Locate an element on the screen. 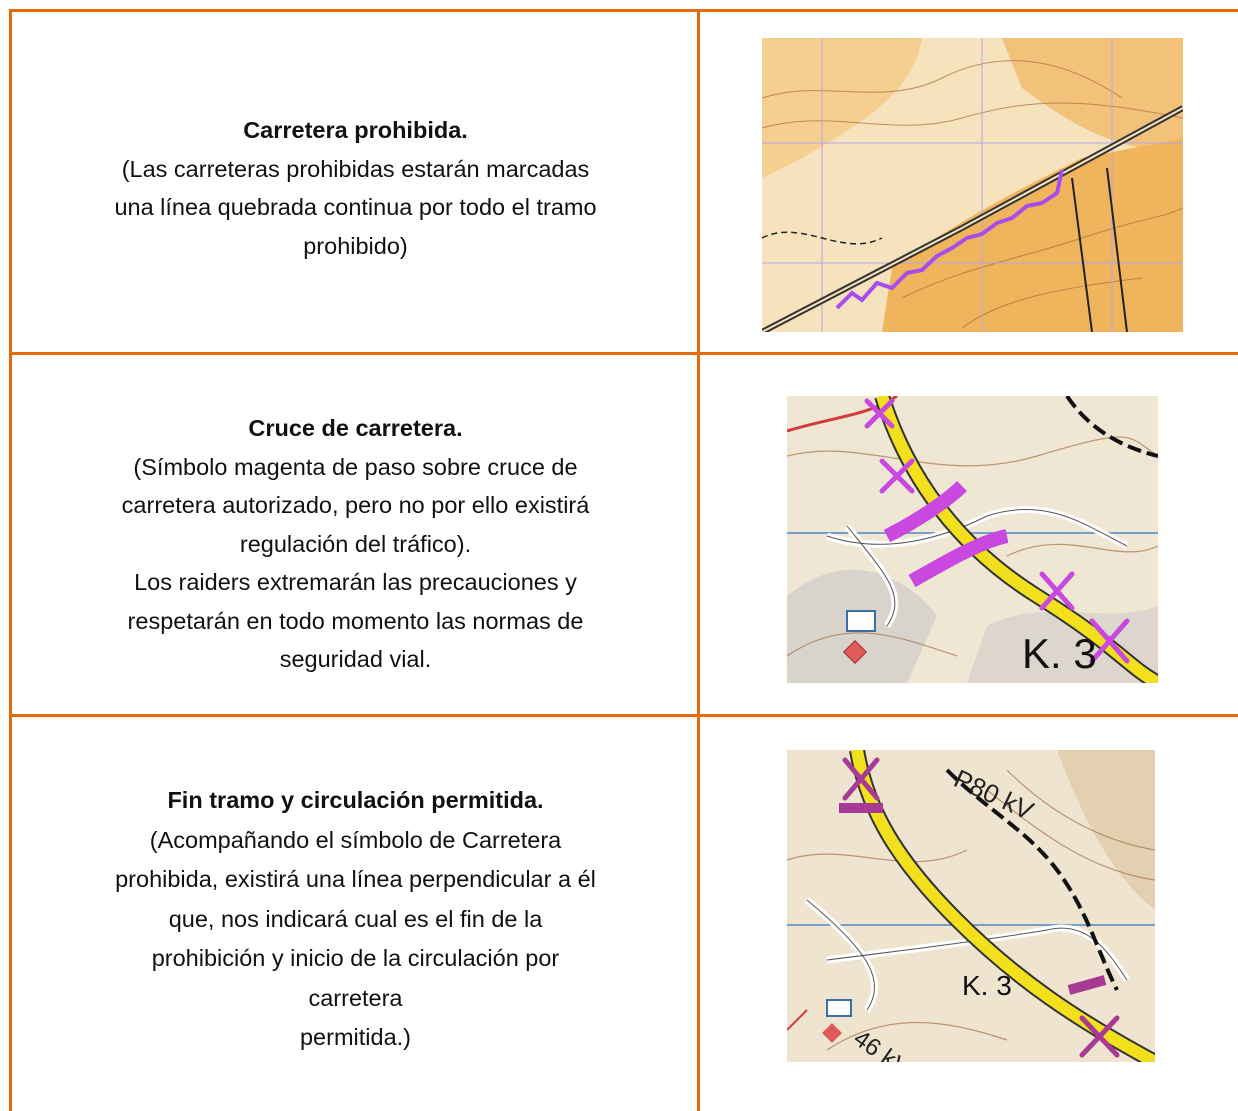  row-title: Carretera prohibida. is located at coordinates (355, 130).